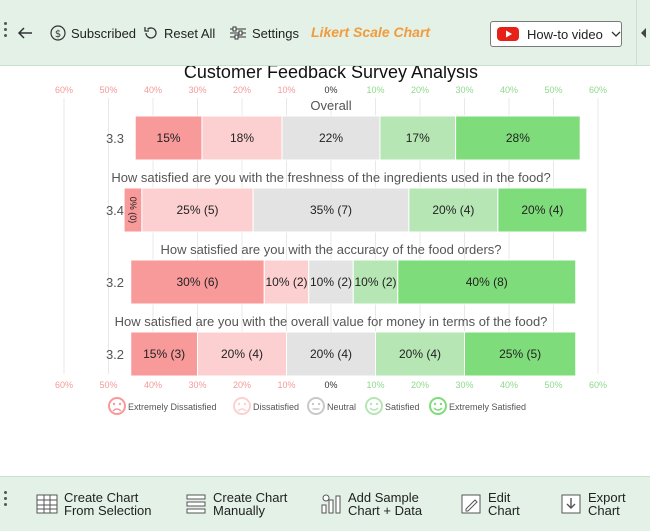 This screenshot has height=531, width=650. Describe the element at coordinates (556, 34) in the screenshot. I see `how-to-video-dropdown: How-to video` at that location.